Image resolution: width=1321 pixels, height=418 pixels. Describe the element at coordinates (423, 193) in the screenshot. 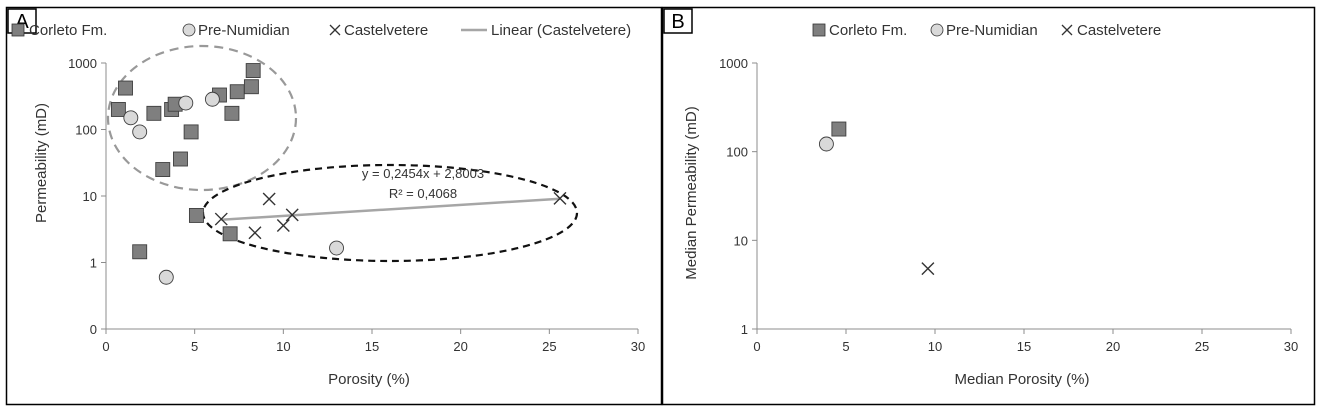

I see `trendline-r-squared: R² = 0,4068` at that location.